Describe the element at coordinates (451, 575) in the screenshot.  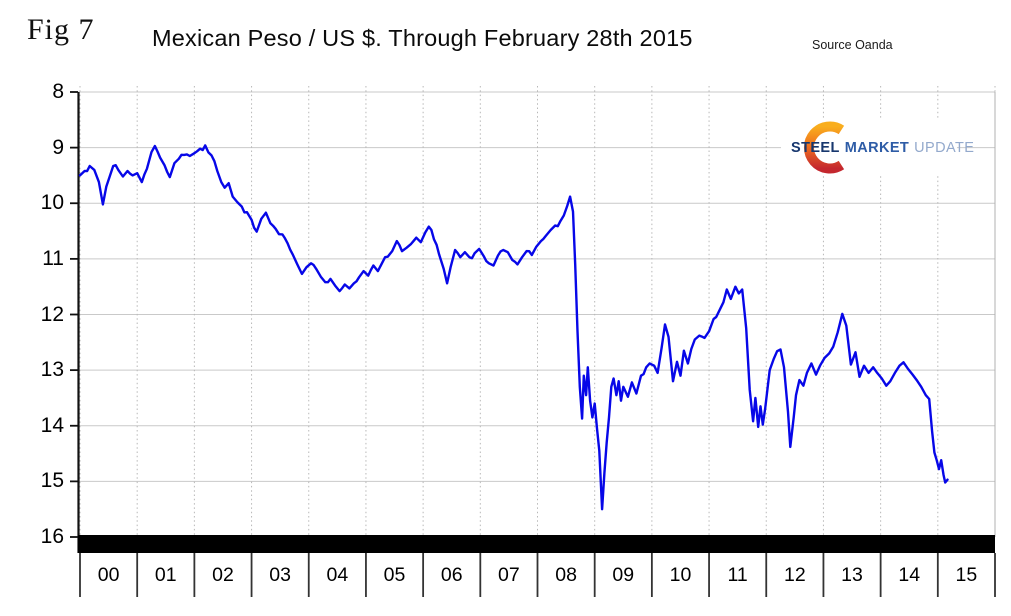
I see `x-axis-tick-label: 06` at that location.